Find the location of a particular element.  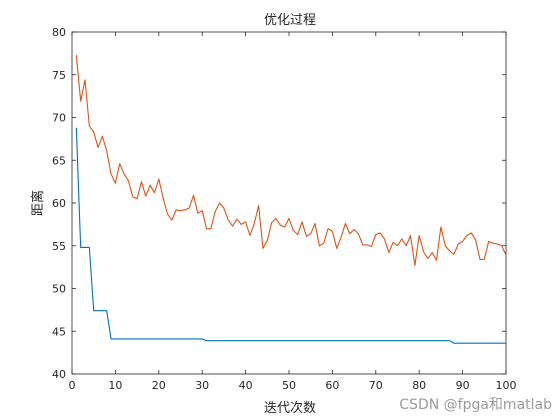

x-tick-label: 60 is located at coordinates (332, 385).